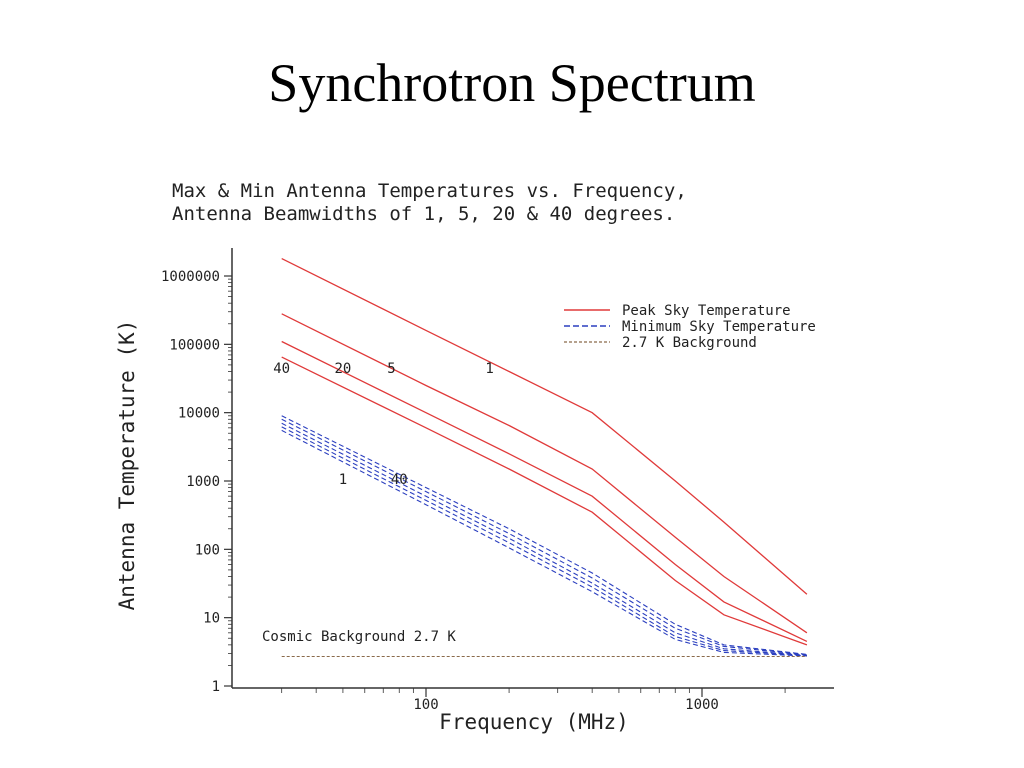 The image size is (1024, 768). I want to click on series-label-minimum: 1, so click(343, 480).